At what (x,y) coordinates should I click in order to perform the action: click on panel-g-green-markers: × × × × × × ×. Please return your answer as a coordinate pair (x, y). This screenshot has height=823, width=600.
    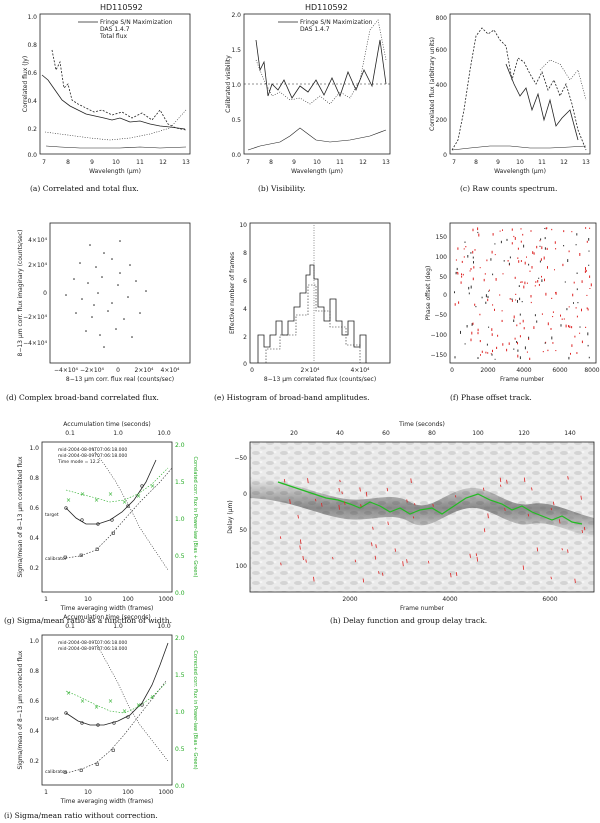
    Looking at the image, I should click on (110, 494).